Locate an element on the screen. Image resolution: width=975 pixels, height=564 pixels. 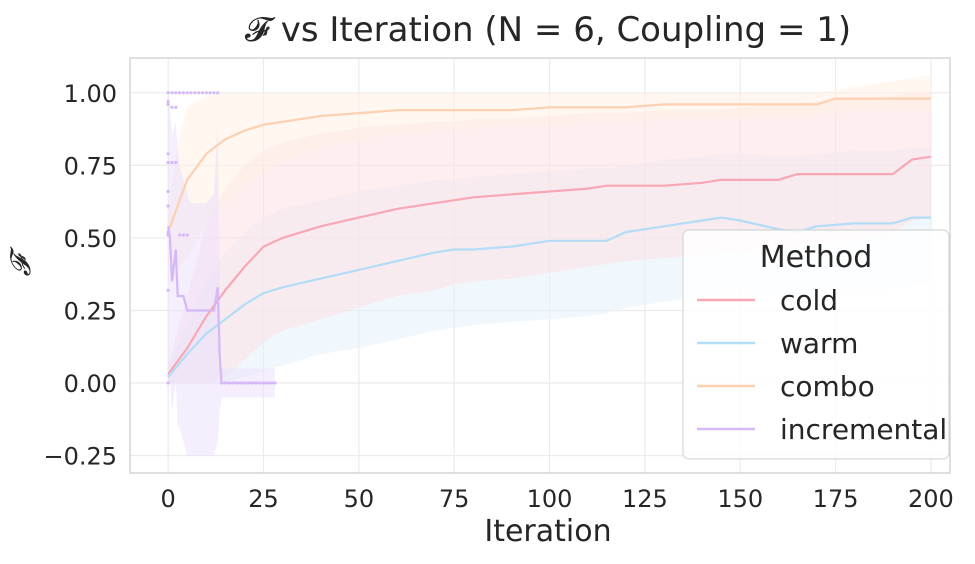
legend-title: Method is located at coordinates (816, 257).